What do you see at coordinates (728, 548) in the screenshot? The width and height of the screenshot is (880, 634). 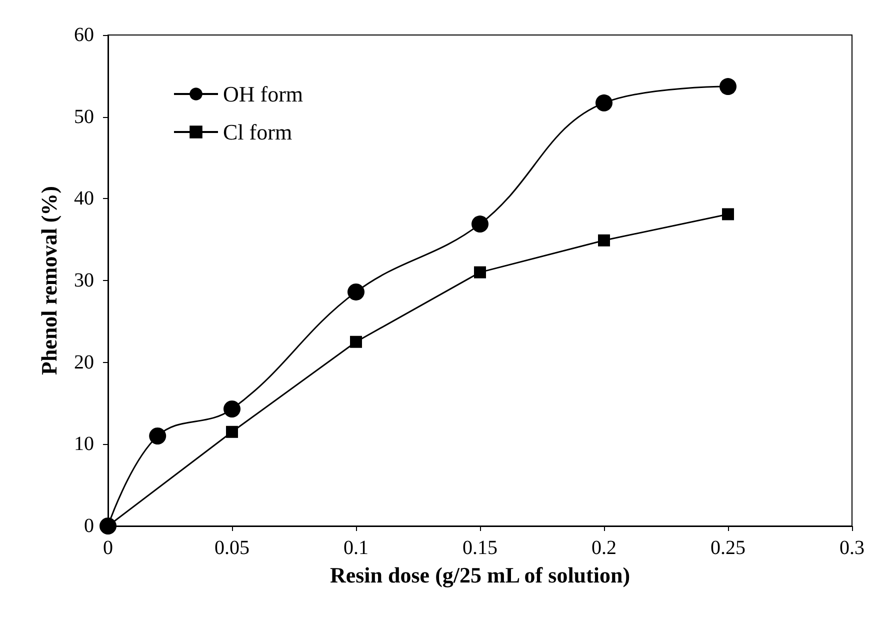 I see `x-tick-label: 0.25` at bounding box center [728, 548].